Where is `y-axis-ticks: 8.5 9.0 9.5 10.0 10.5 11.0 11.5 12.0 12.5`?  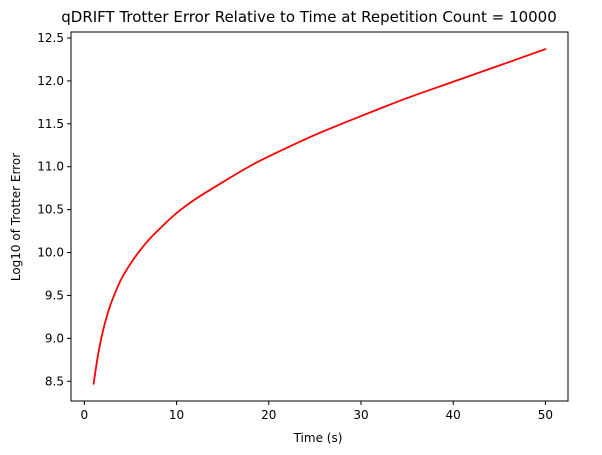 y-axis-ticks: 8.5 9.0 9.5 10.0 10.5 11.0 11.5 12.0 12.5 is located at coordinates (54, 209).